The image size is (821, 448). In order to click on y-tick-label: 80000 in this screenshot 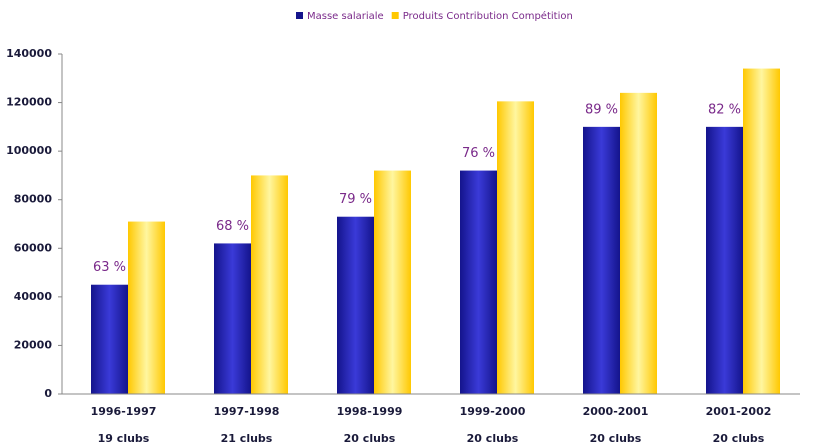, I will do `click(33, 199)`.